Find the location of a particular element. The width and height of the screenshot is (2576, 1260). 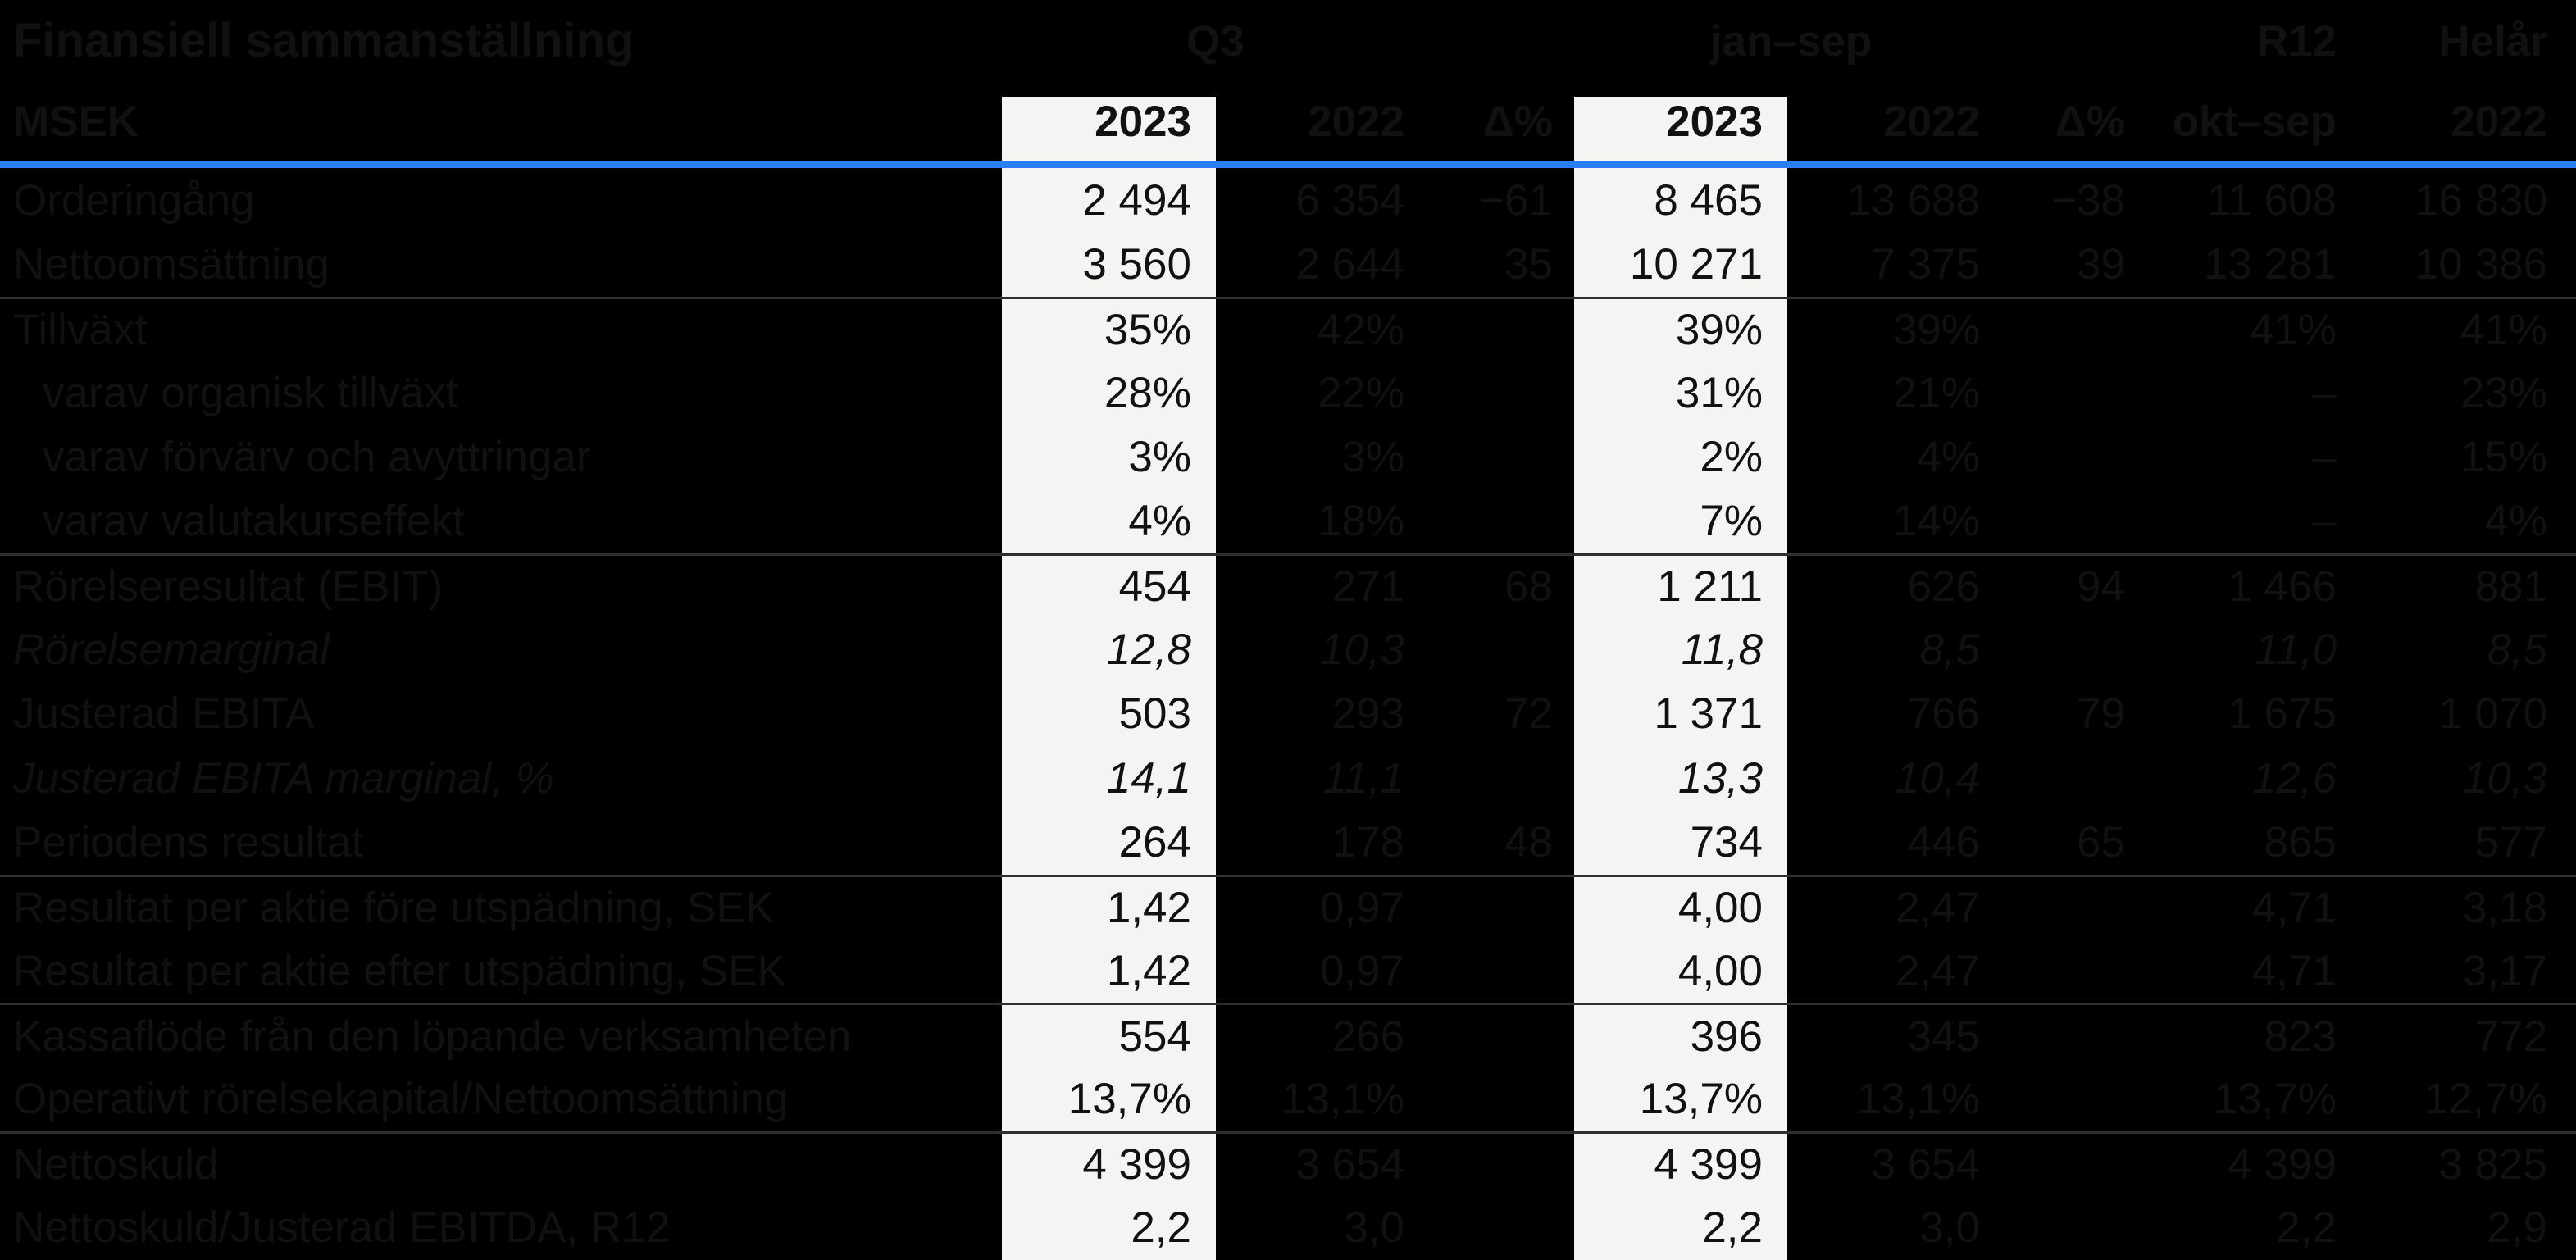

value-cell: 446 is located at coordinates (1943, 842).